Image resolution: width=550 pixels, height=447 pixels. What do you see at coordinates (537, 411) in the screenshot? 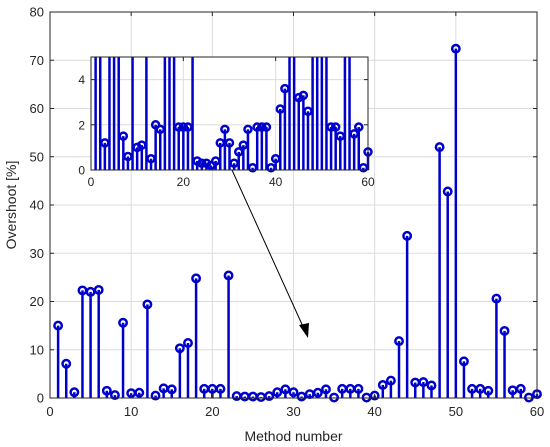
I see `x-tick-label: 60` at bounding box center [537, 411].